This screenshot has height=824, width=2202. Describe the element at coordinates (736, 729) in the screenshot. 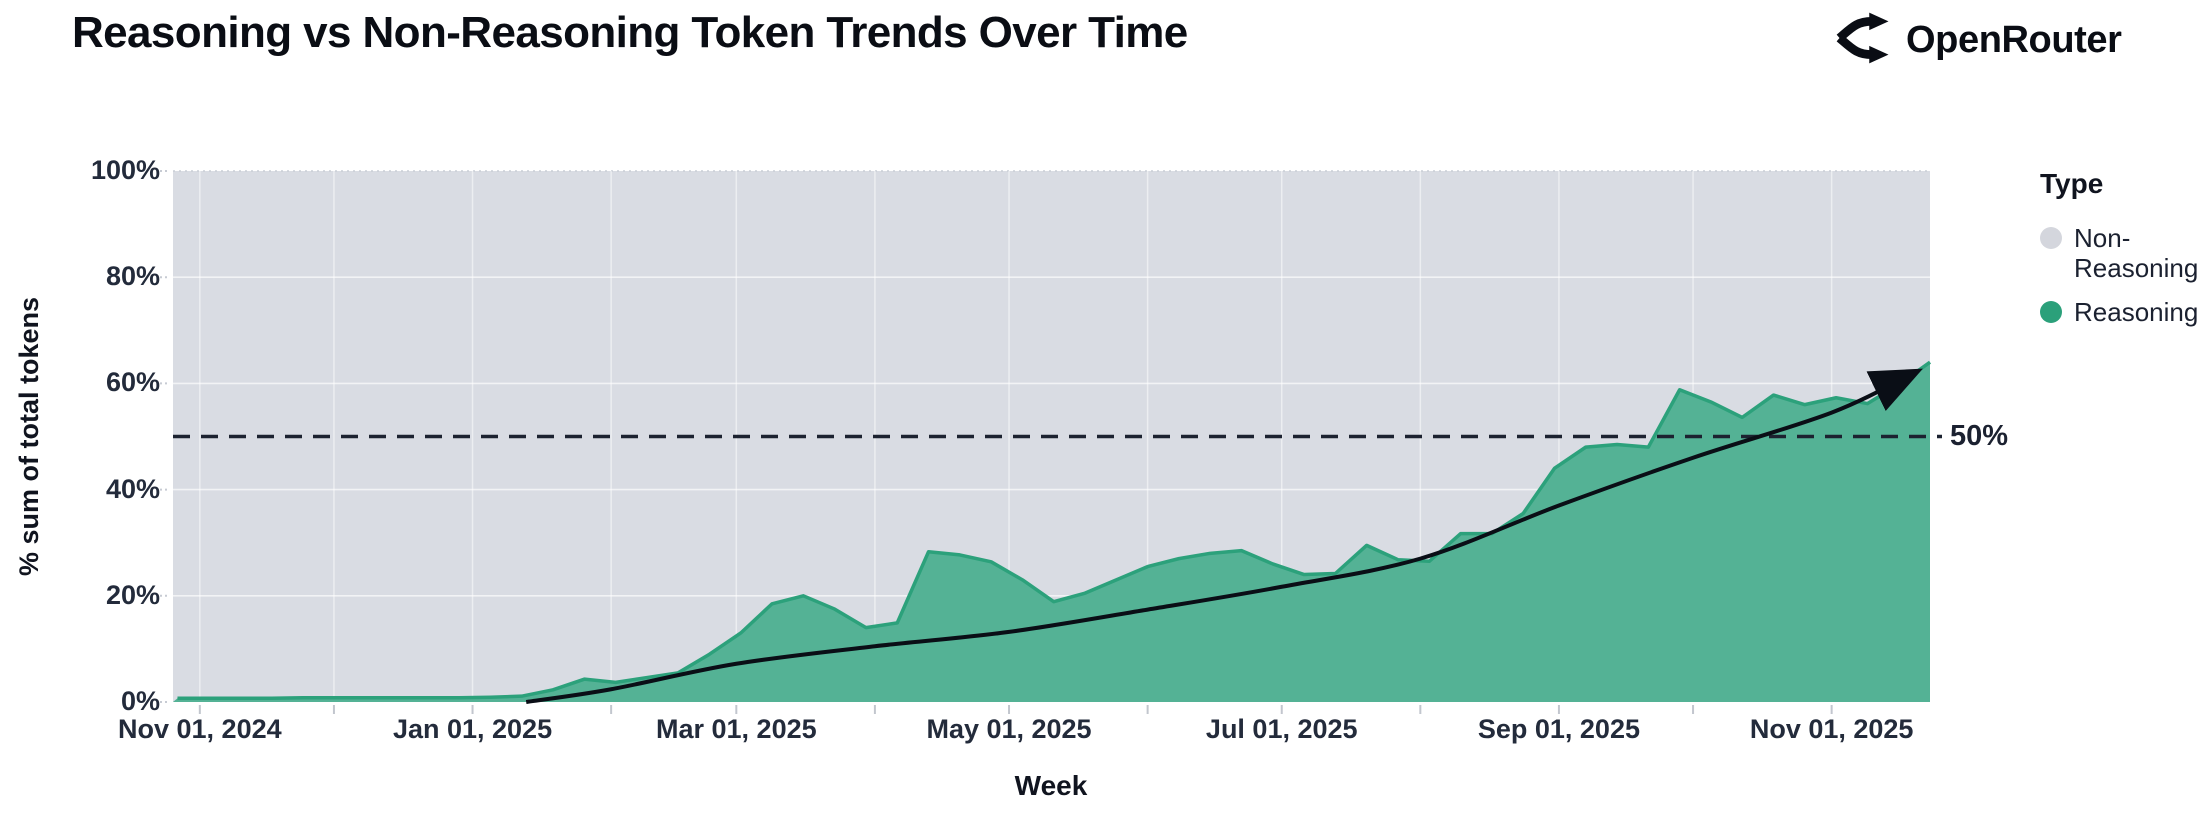

I see `x-tick-label: Mar 01, 2025` at that location.